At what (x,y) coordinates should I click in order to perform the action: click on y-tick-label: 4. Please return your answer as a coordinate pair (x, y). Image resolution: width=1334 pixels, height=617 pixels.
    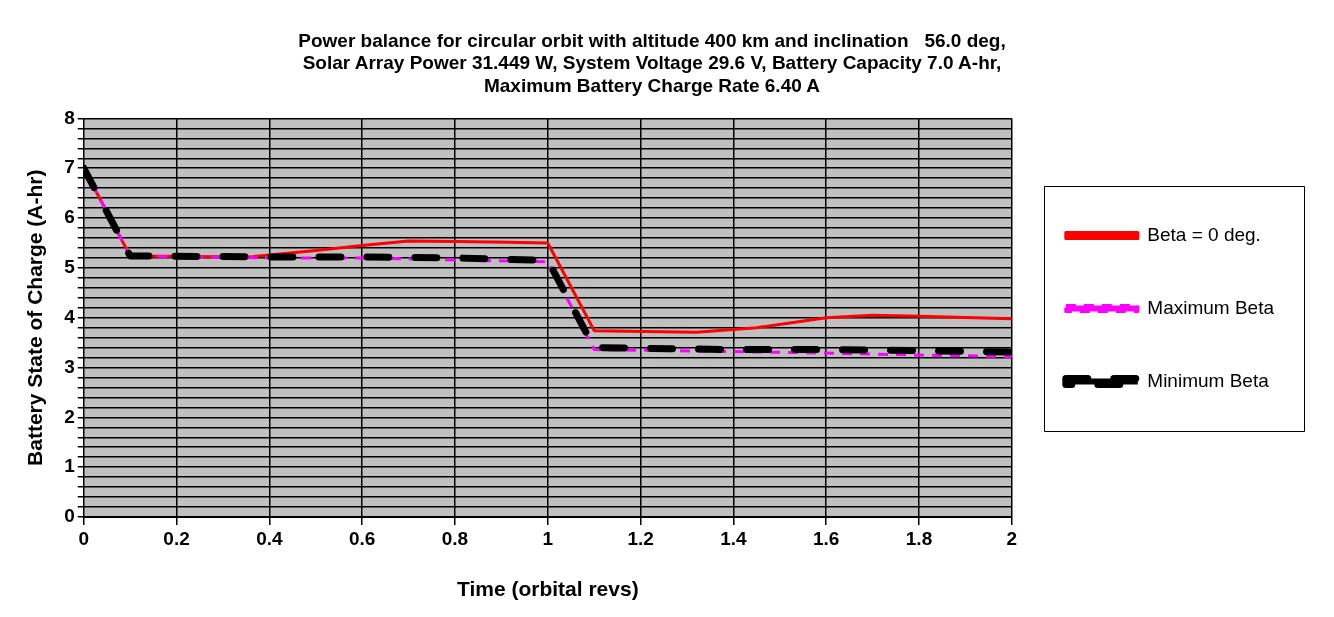
    Looking at the image, I should click on (70, 316).